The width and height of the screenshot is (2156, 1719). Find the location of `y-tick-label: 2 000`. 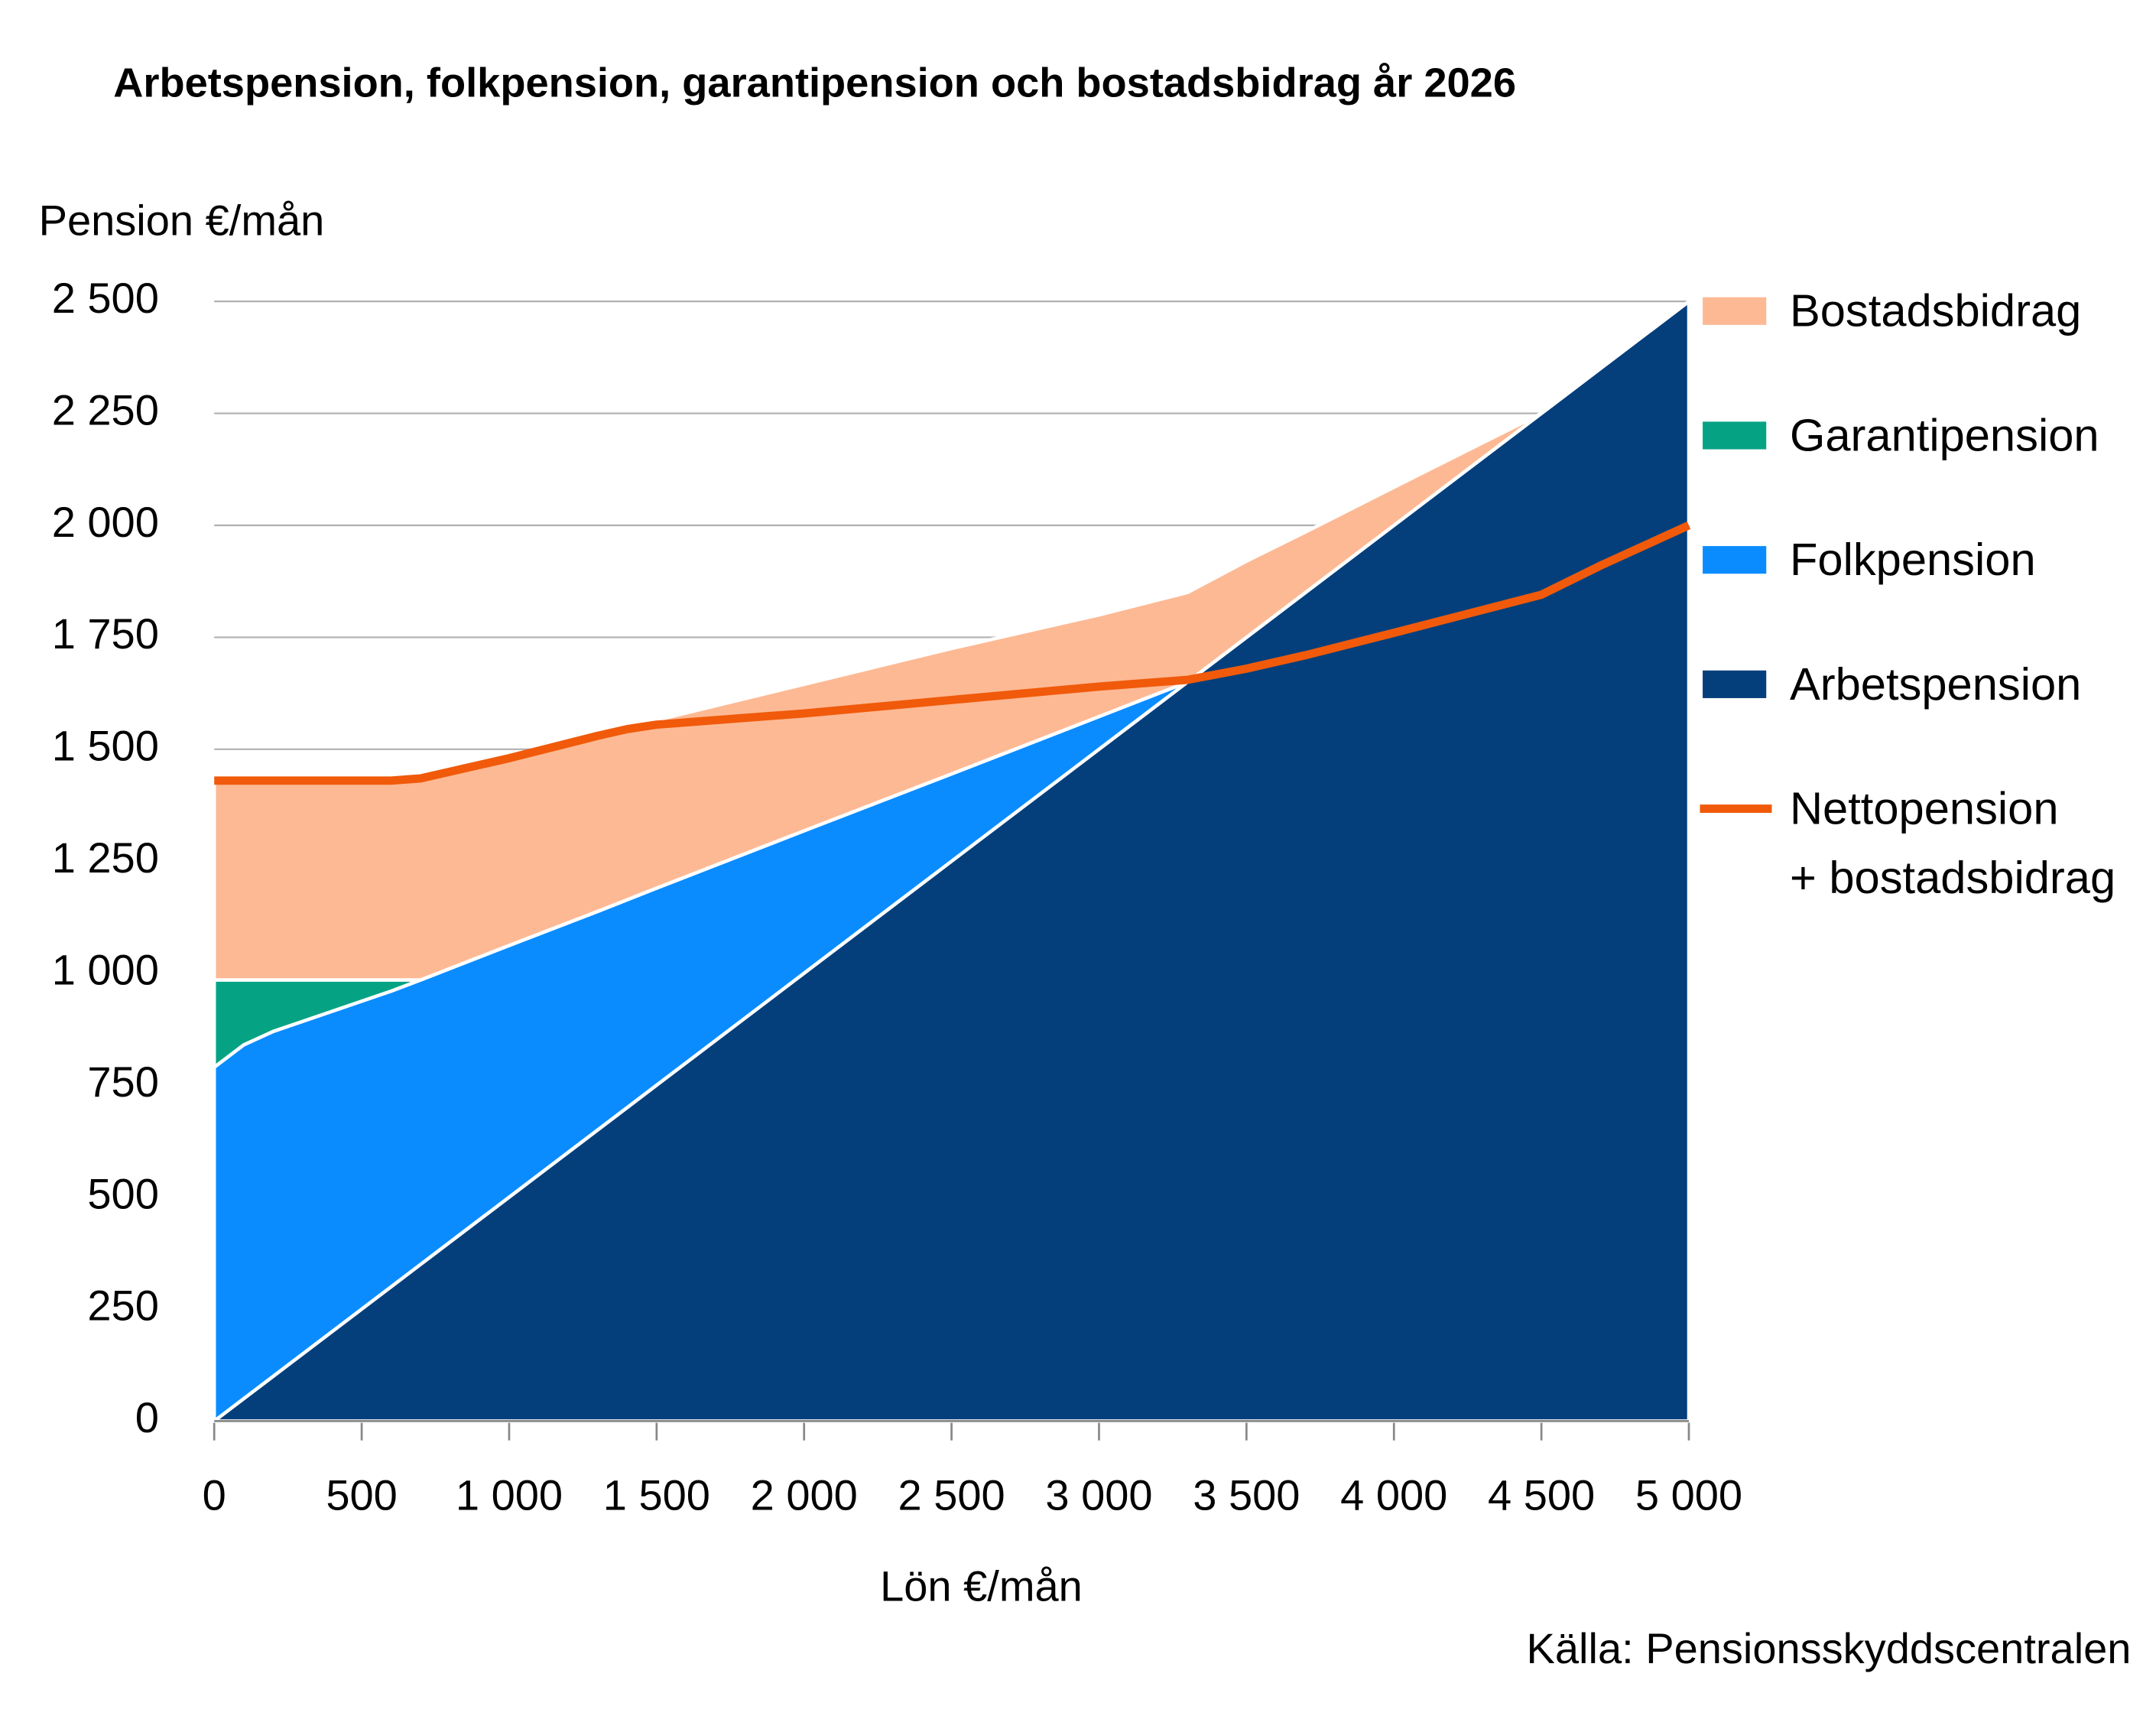

y-tick-label: 2 000 is located at coordinates (106, 522).